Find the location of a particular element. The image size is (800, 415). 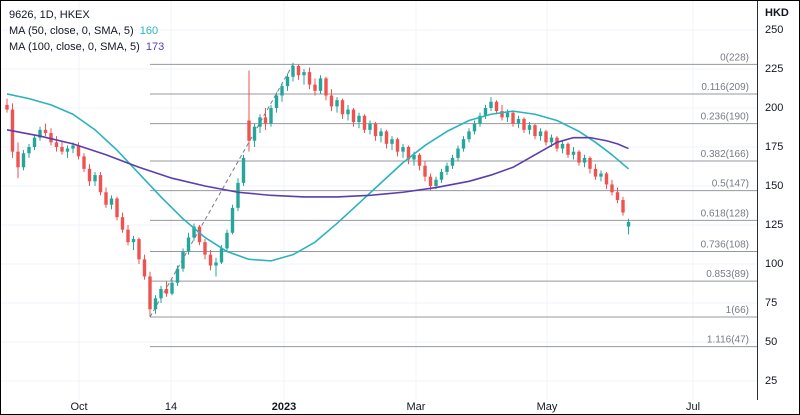

price-tick-label: 200 is located at coordinates (774, 108).